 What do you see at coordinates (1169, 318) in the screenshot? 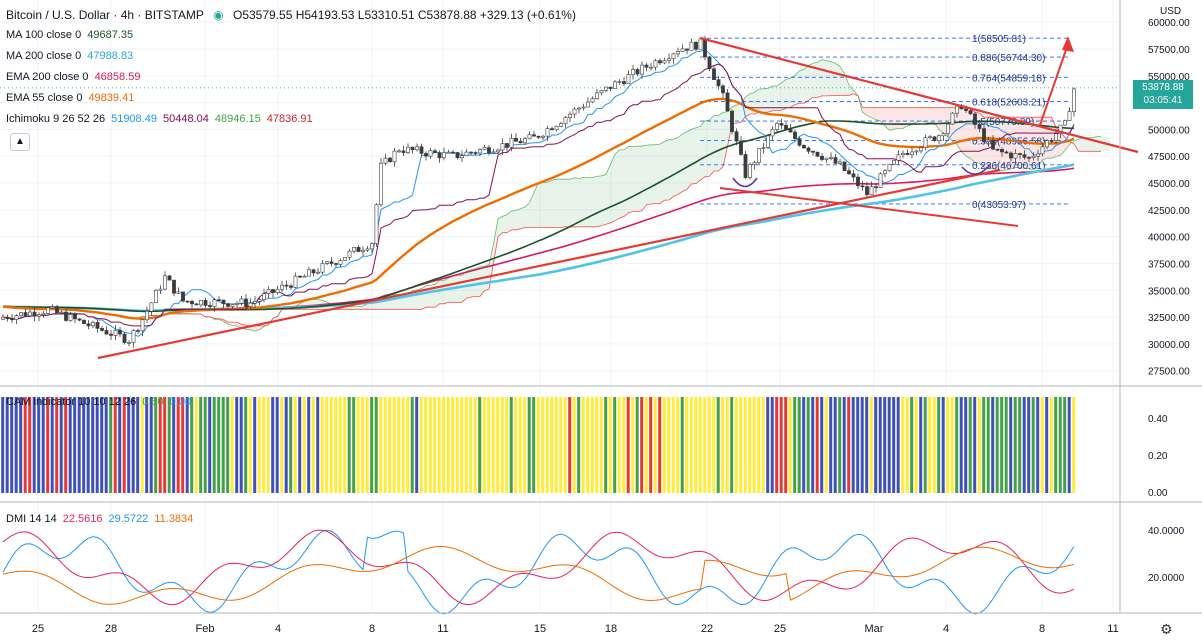
I see `price-tick-label: 32500.00` at bounding box center [1169, 318].